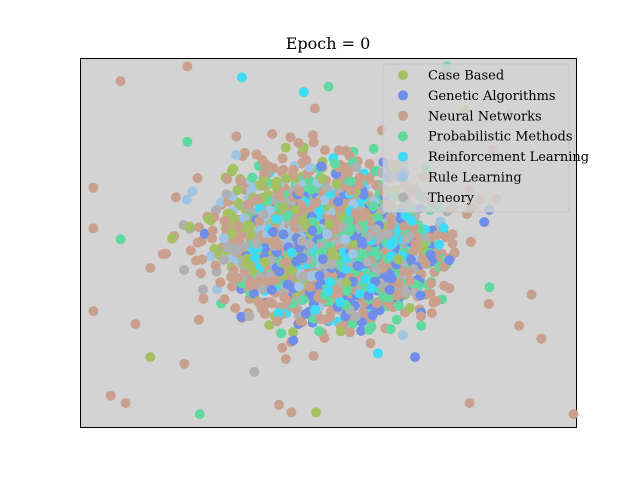 This screenshot has height=480, width=640. I want to click on legend-label: Case Based, so click(466, 76).